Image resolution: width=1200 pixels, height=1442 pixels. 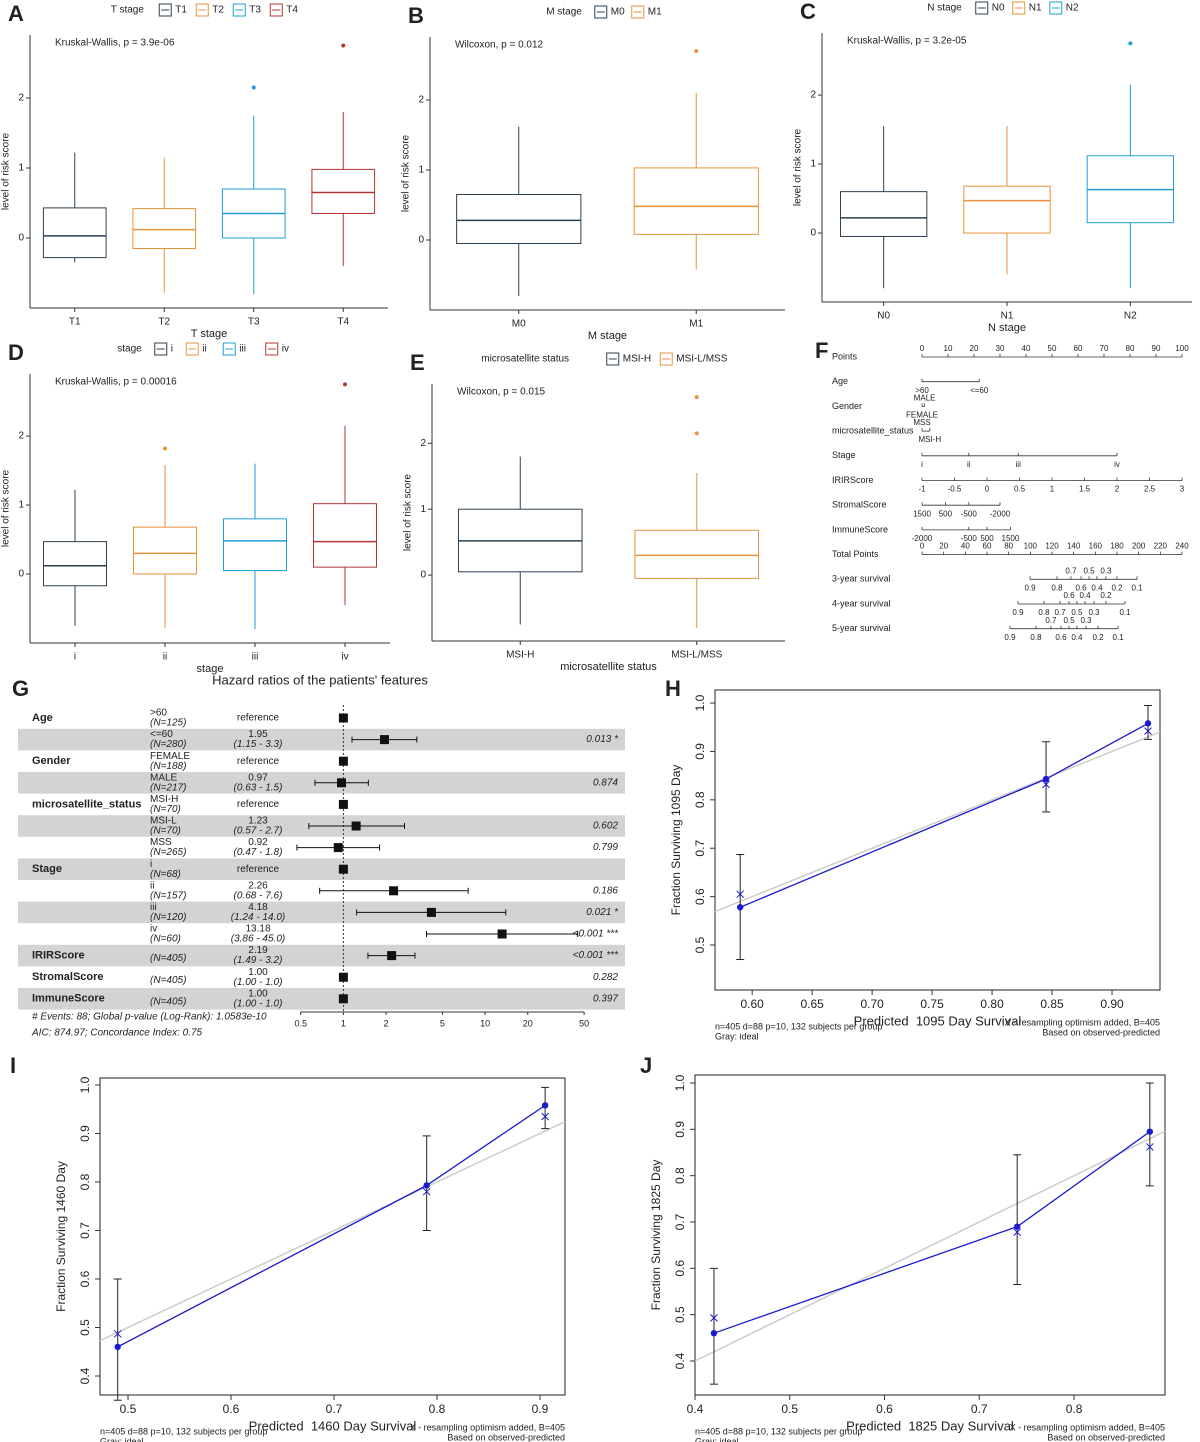 I want to click on n-label: (N=70), so click(x=165, y=809).